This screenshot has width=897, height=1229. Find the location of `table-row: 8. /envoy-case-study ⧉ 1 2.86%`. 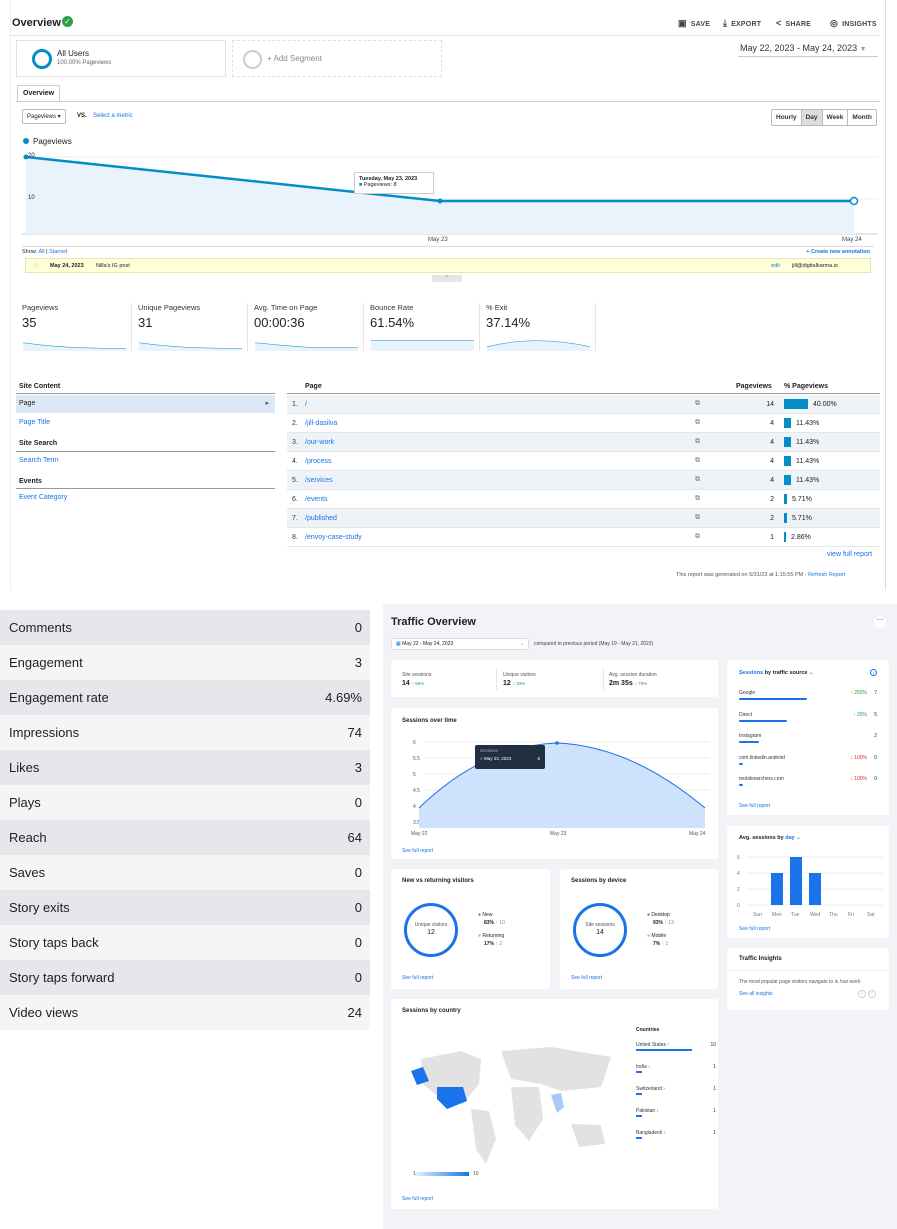

table-row: 8. /envoy-case-study ⧉ 1 2.86% is located at coordinates (583, 537).